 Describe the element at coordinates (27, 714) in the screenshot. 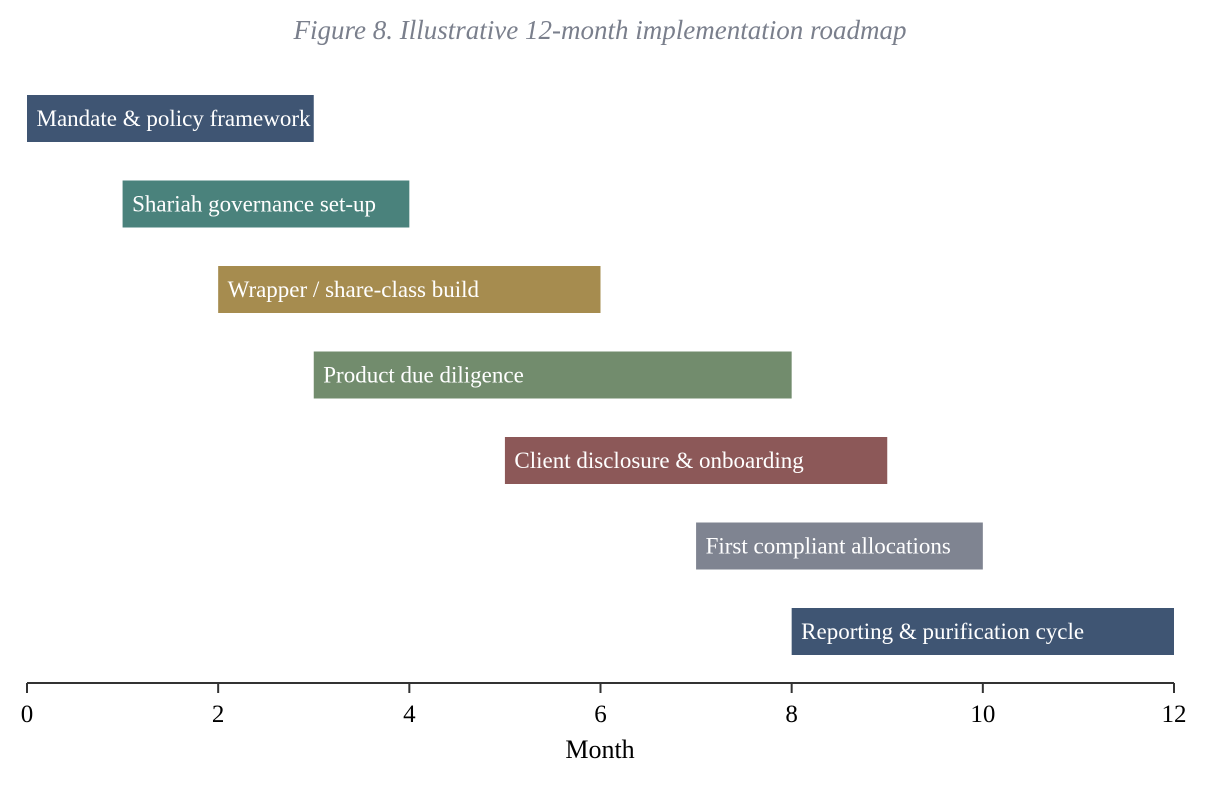

I see `x-tick-label-0: 0` at that location.